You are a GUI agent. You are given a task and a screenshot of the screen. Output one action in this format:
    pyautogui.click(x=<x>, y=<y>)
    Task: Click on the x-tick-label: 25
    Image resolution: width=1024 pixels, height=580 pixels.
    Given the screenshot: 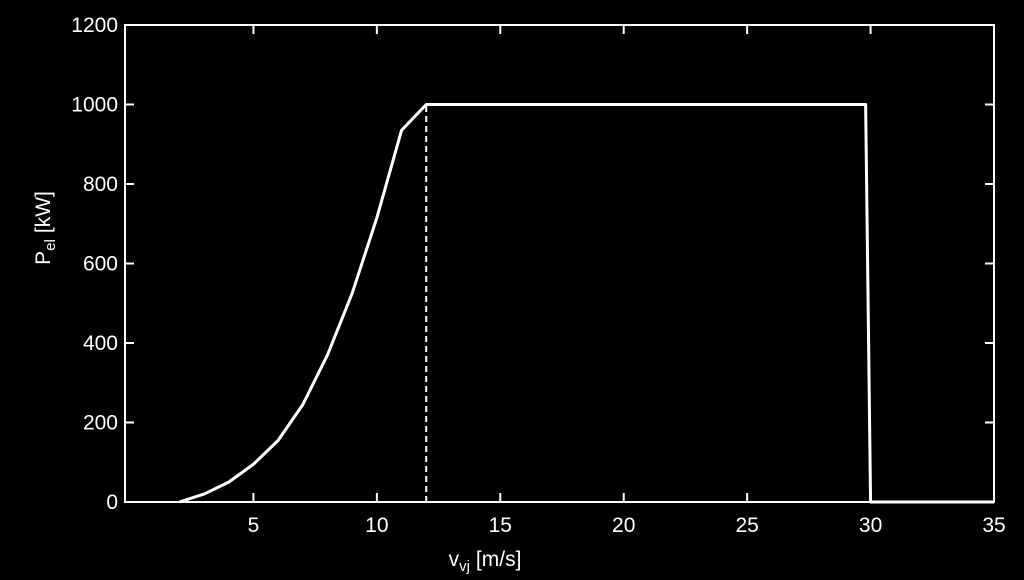 What is the action you would take?
    pyautogui.click(x=746, y=525)
    